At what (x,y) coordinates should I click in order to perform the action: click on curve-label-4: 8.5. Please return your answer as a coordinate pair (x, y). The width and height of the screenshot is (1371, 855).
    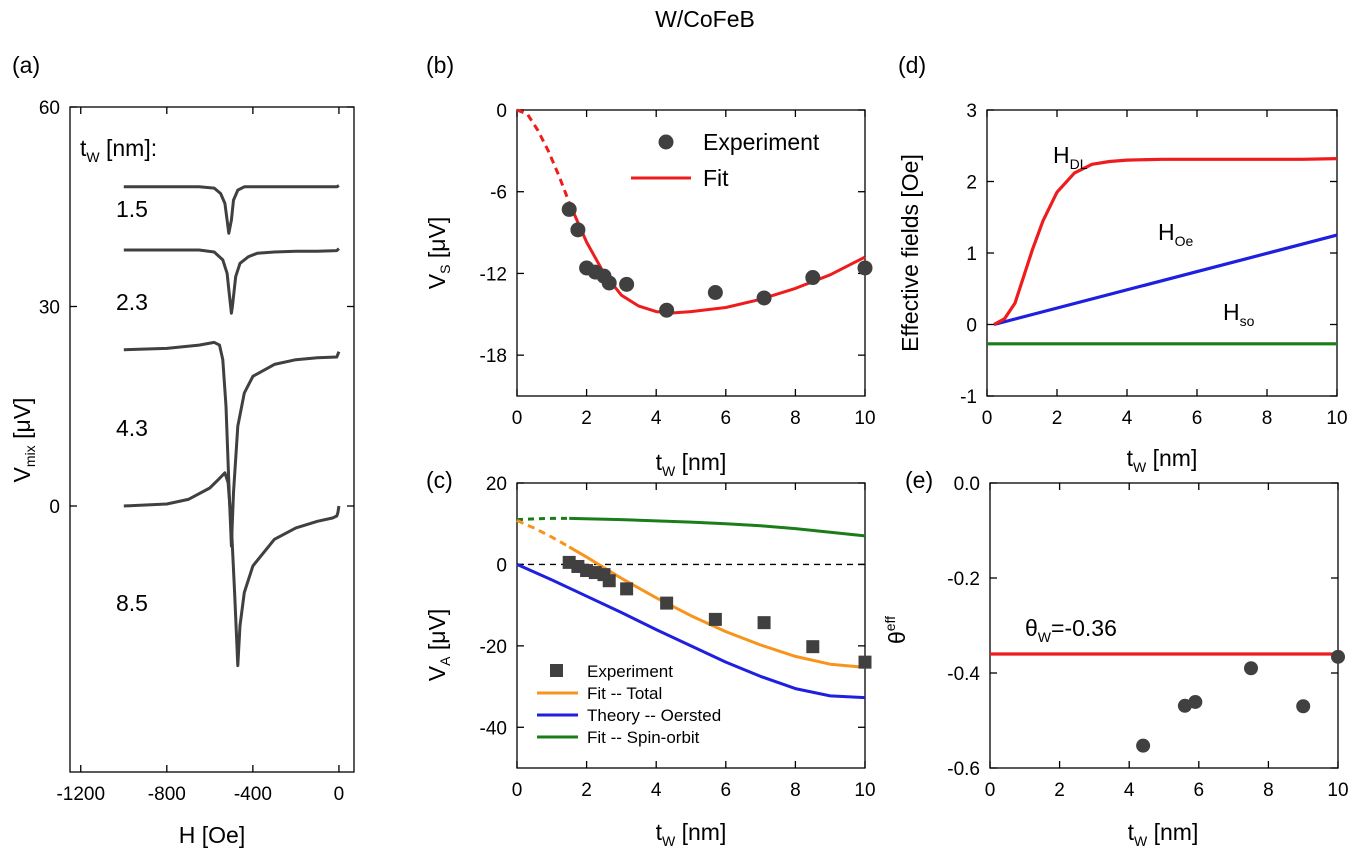
    Looking at the image, I should click on (132, 603).